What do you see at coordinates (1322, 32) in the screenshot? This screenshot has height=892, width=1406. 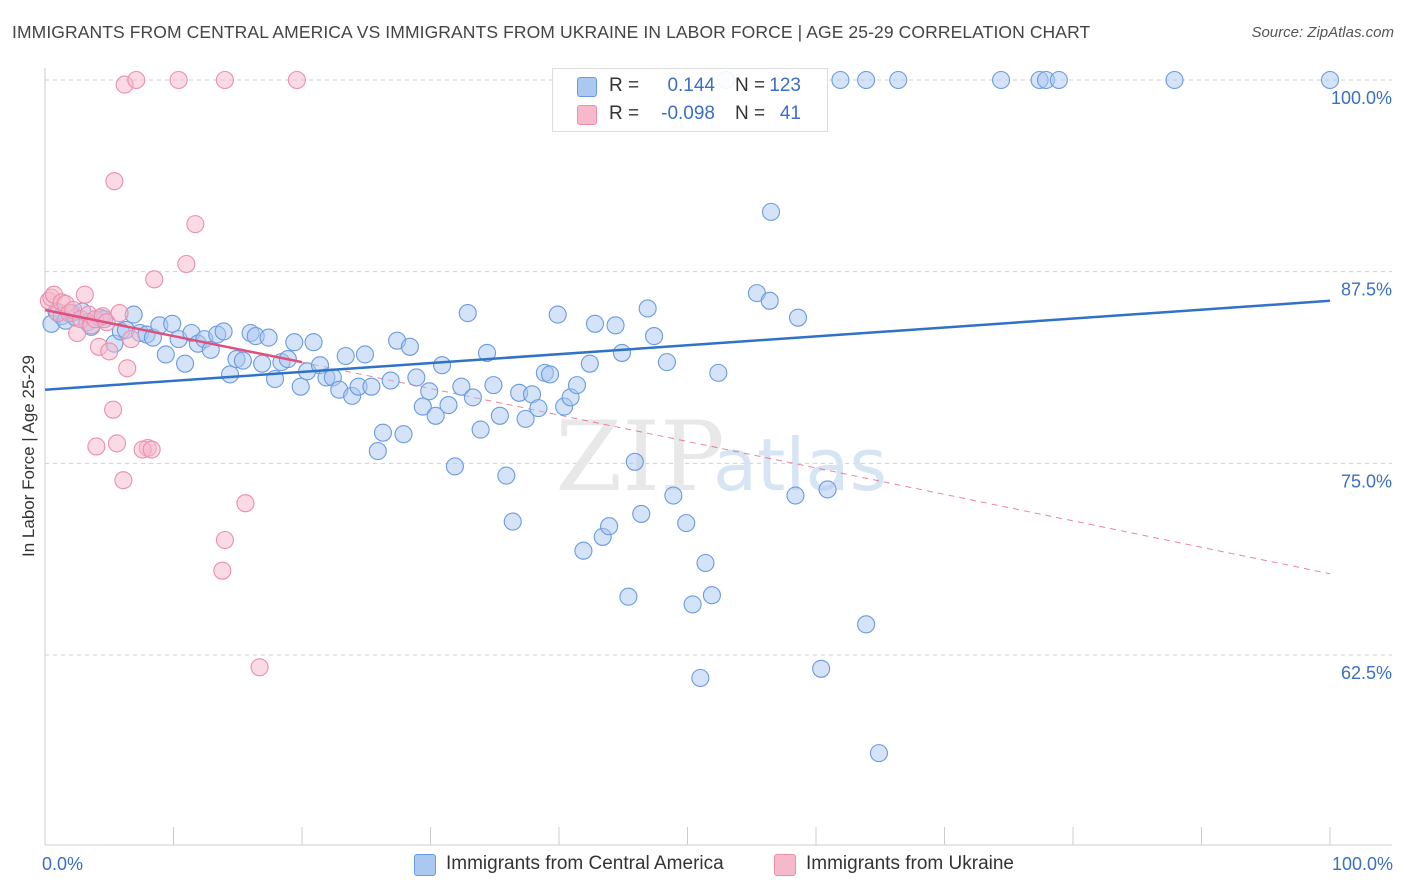 I see `source-label: Source: ZipAtlas.com` at bounding box center [1322, 32].